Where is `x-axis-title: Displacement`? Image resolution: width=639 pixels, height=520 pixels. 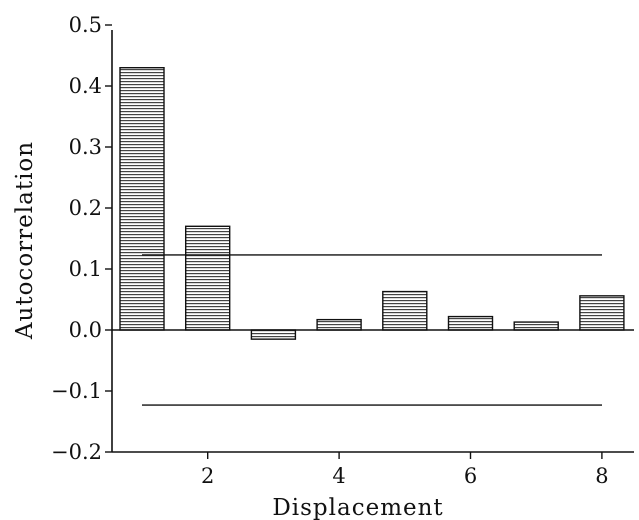 x-axis-title: Displacement is located at coordinates (357, 507).